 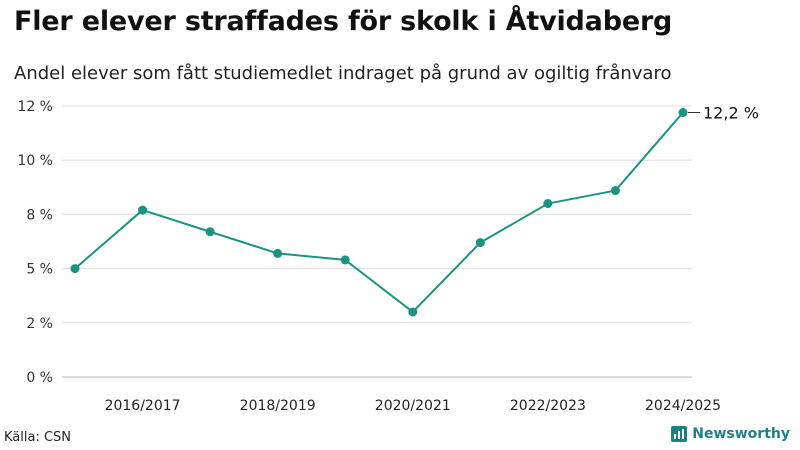 I want to click on y-tick-label: 8 %, so click(x=39, y=215).